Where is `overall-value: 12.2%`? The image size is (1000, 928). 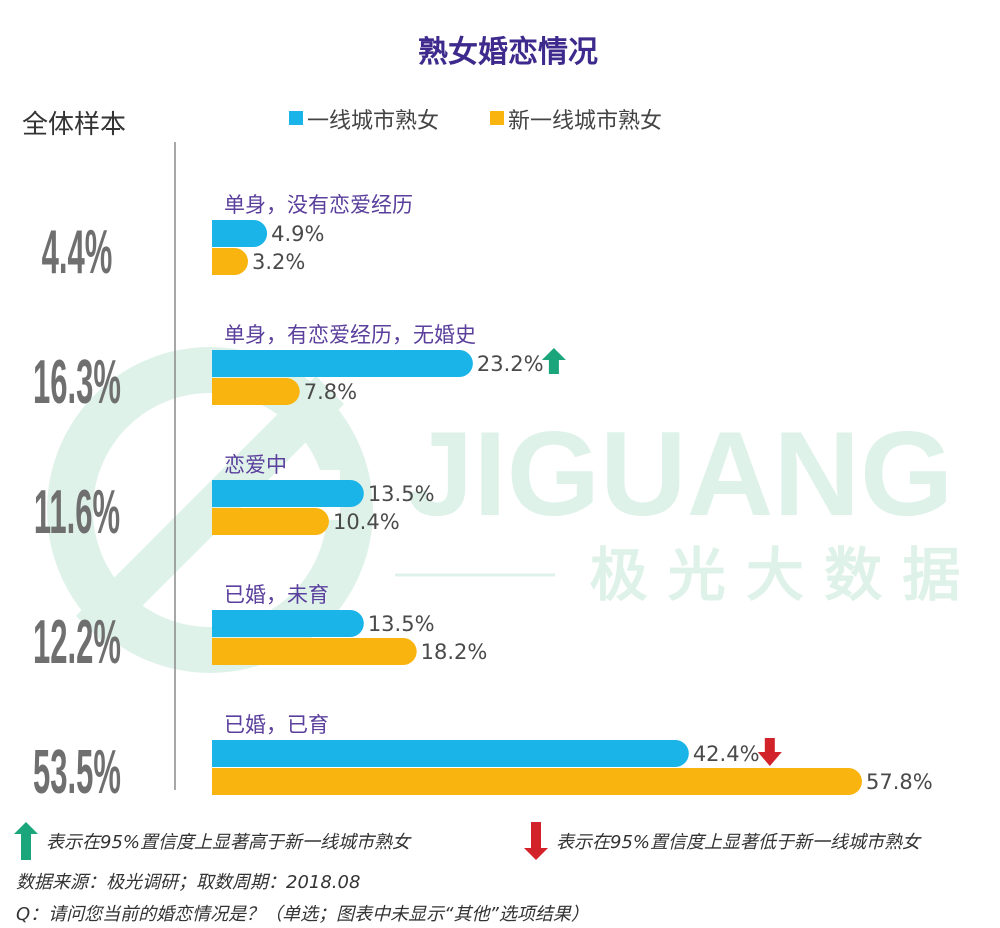 overall-value: 12.2% is located at coordinates (77, 642).